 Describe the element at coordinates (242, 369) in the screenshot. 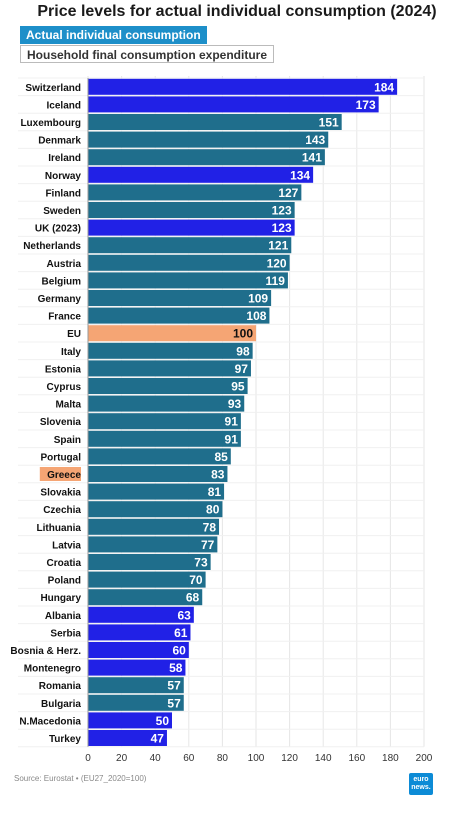

I see `bar-value-label: 97` at that location.